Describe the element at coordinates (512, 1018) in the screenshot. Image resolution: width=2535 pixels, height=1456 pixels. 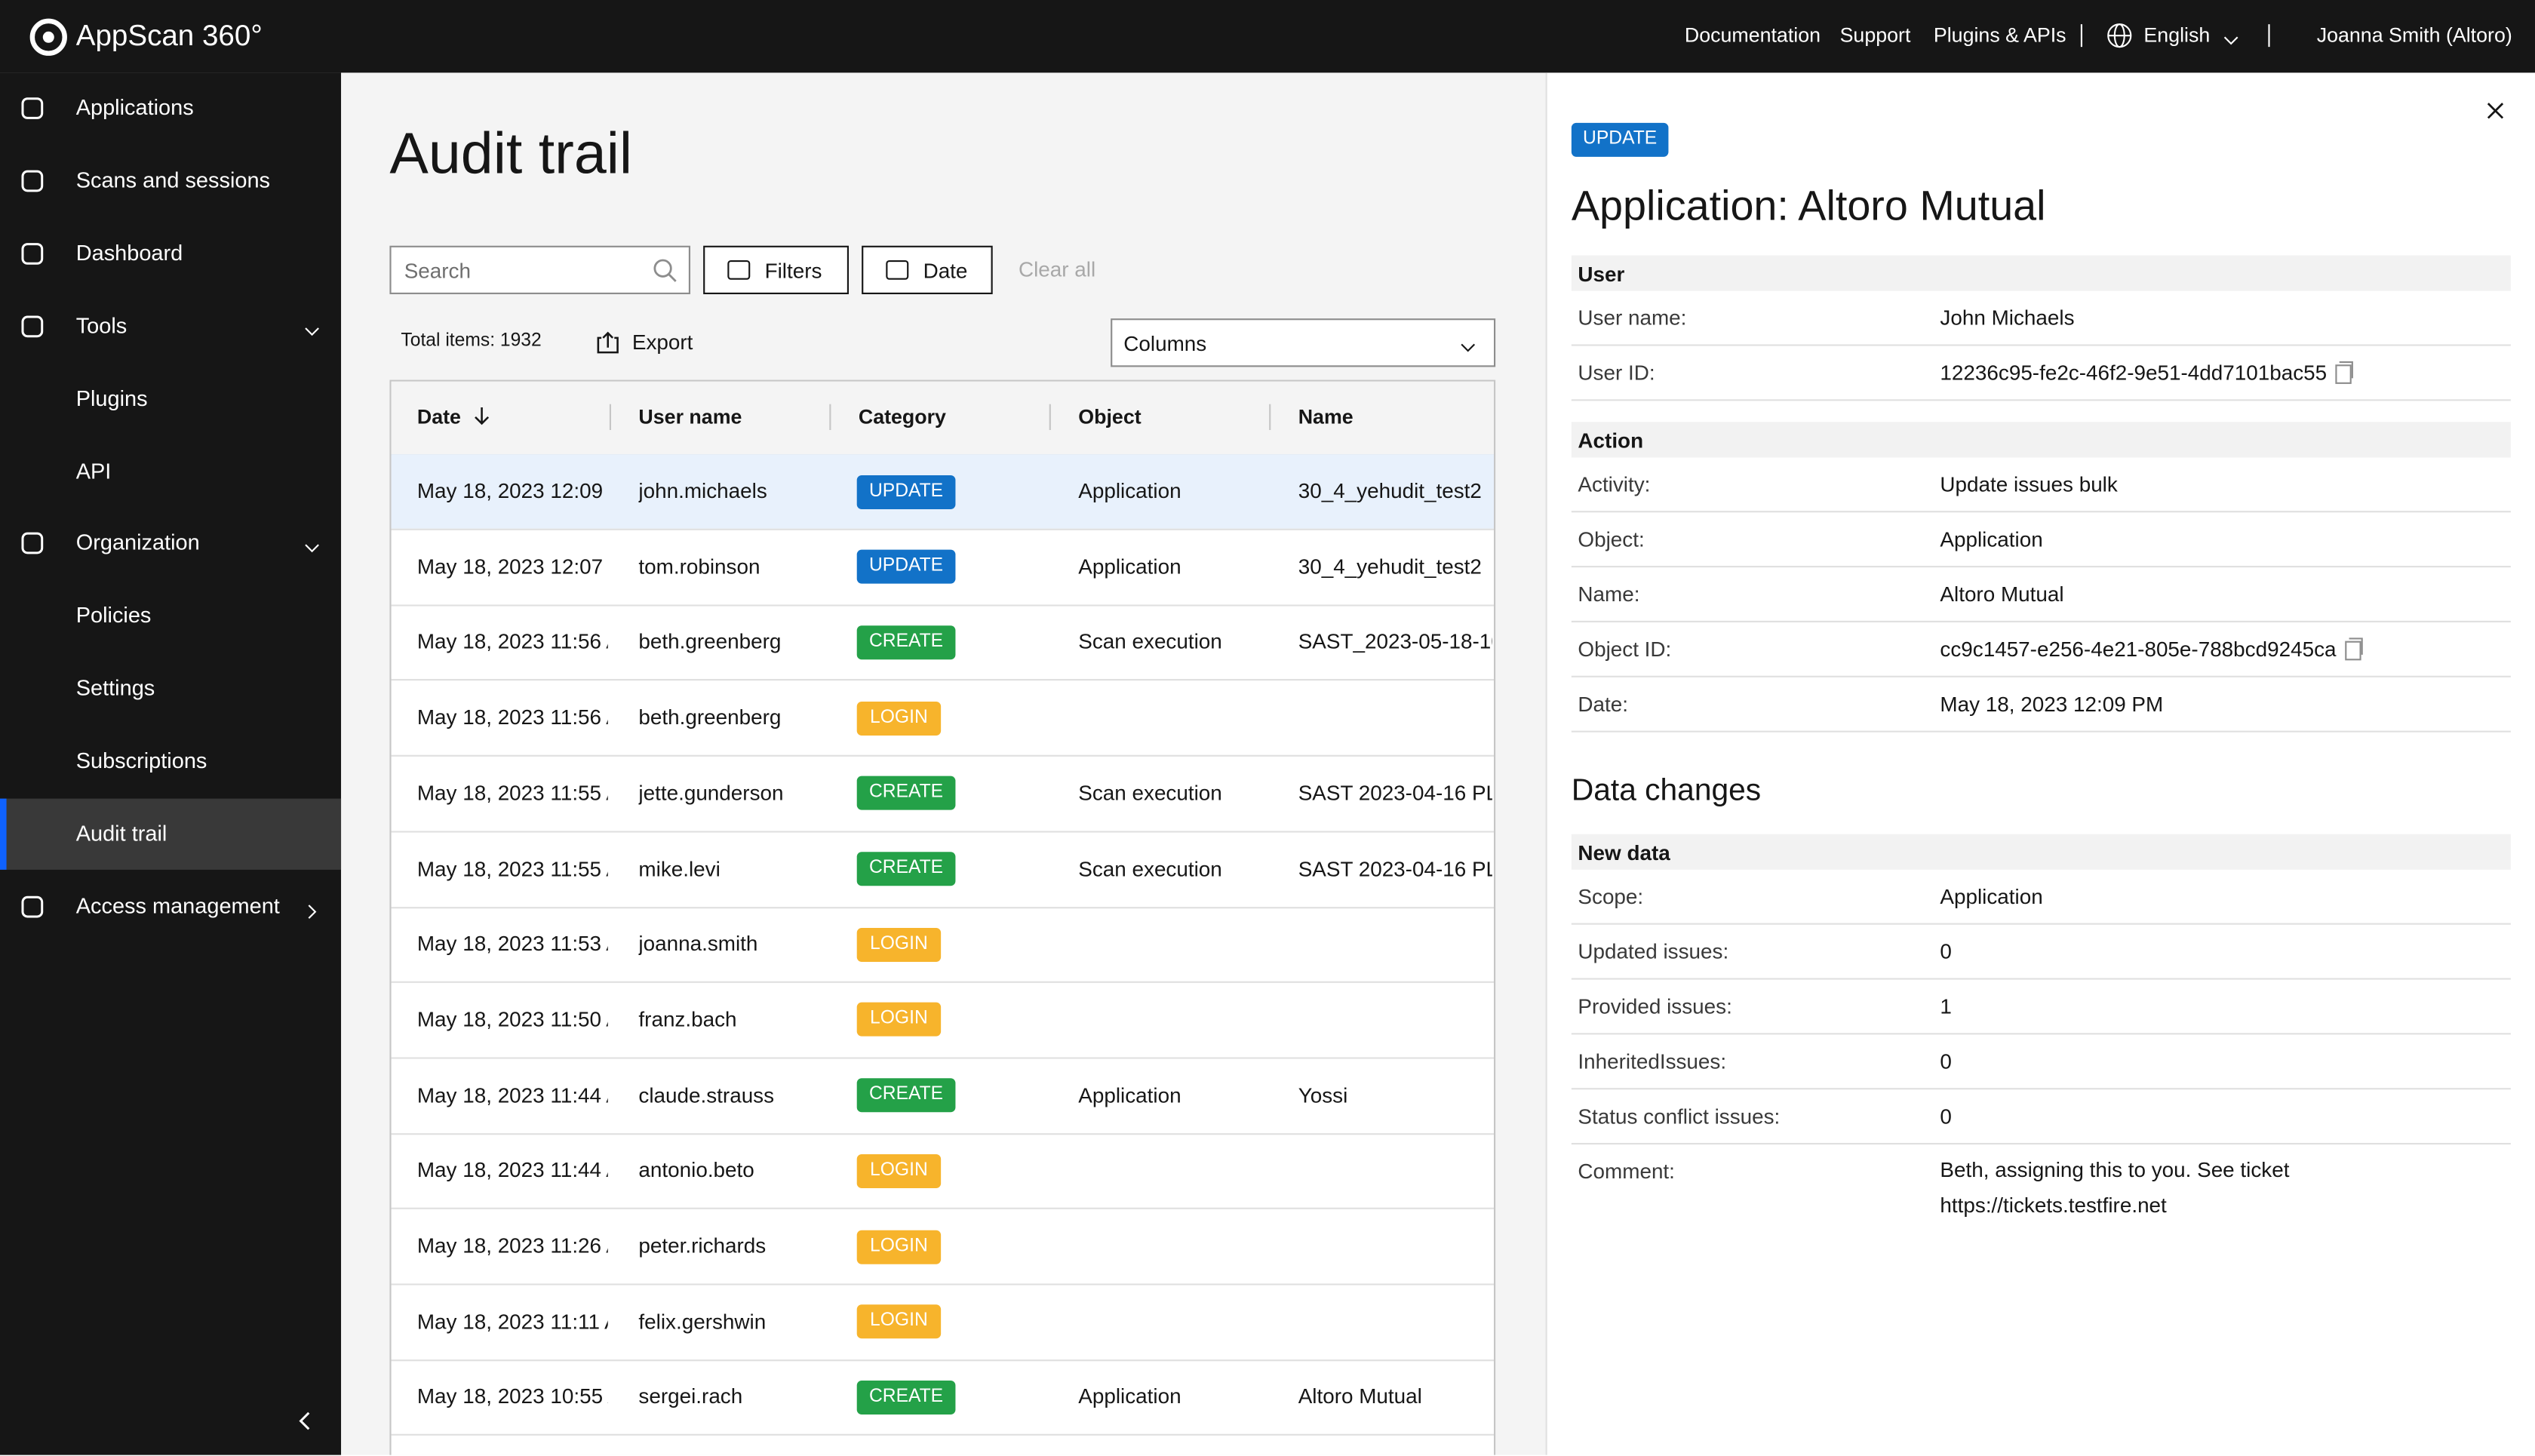
I see `table-cell: May 18, 2023 11:50 AM` at that location.